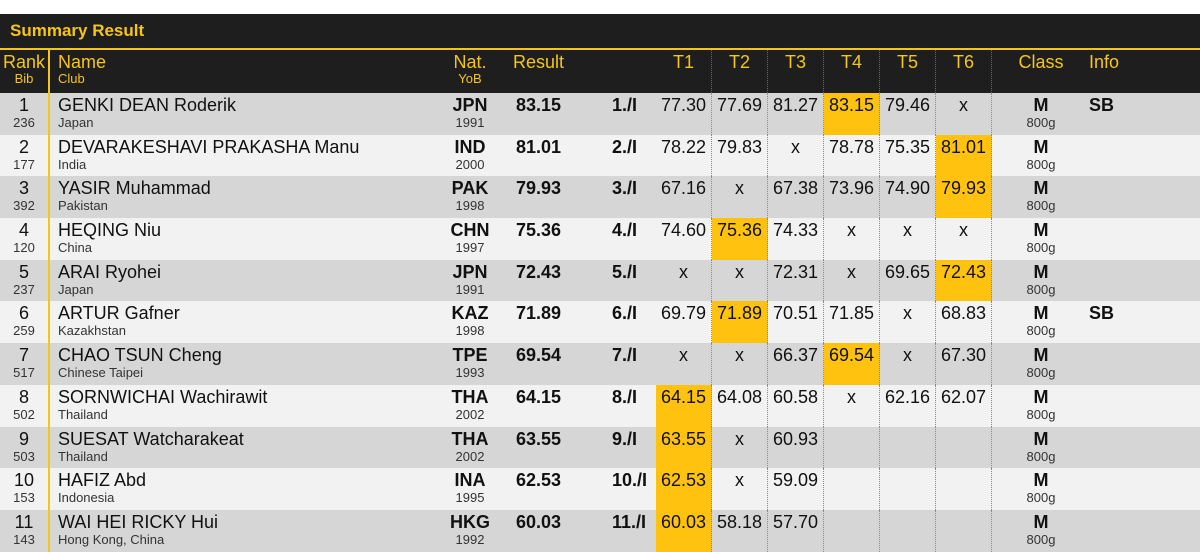 The image size is (1200, 552). What do you see at coordinates (796, 280) in the screenshot?
I see `trial-3-cell: 72.31` at bounding box center [796, 280].